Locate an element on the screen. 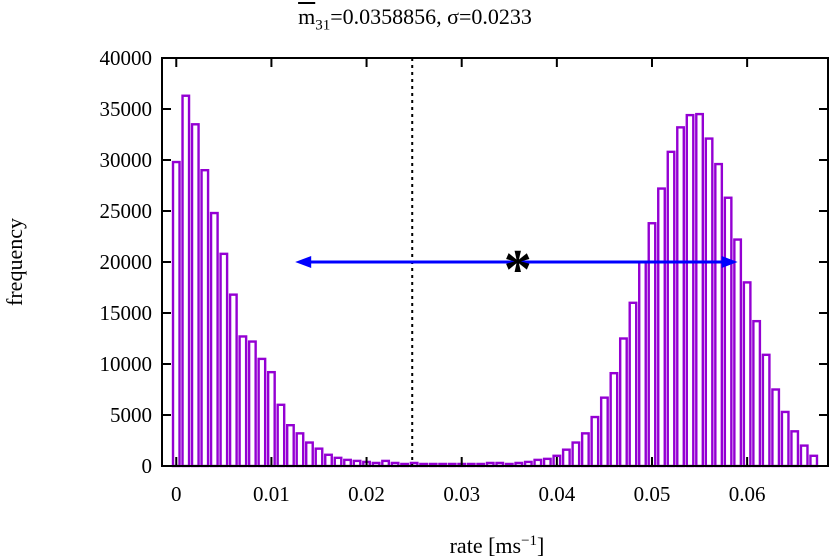 The width and height of the screenshot is (830, 559). y-tick-label: 5000 is located at coordinates (131, 415).